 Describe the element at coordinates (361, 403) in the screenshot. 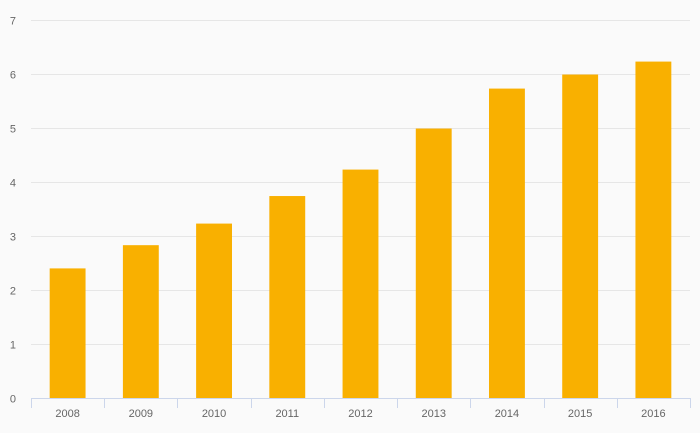

I see `x-axis` at that location.